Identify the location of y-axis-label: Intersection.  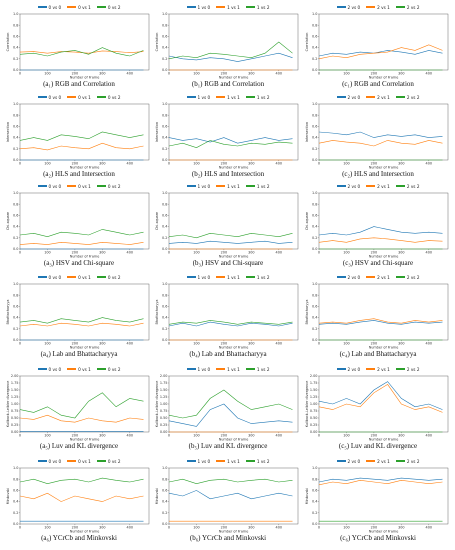
(157, 132).